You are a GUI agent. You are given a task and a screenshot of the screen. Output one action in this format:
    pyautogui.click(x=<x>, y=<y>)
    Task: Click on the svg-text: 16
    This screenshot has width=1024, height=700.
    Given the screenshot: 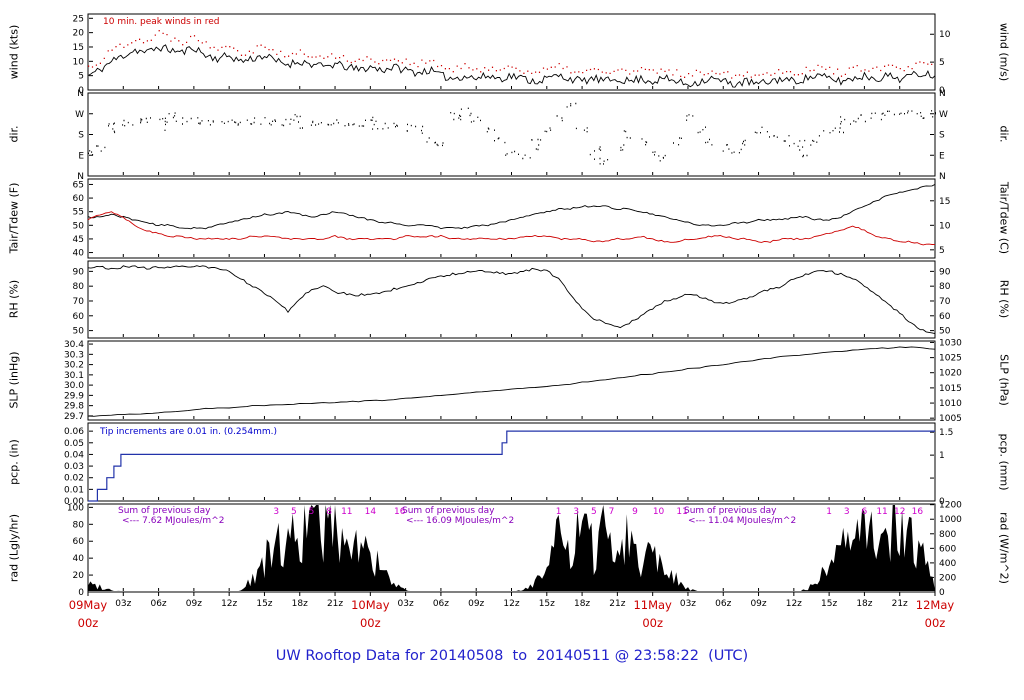 What is the action you would take?
    pyautogui.click(x=400, y=512)
    